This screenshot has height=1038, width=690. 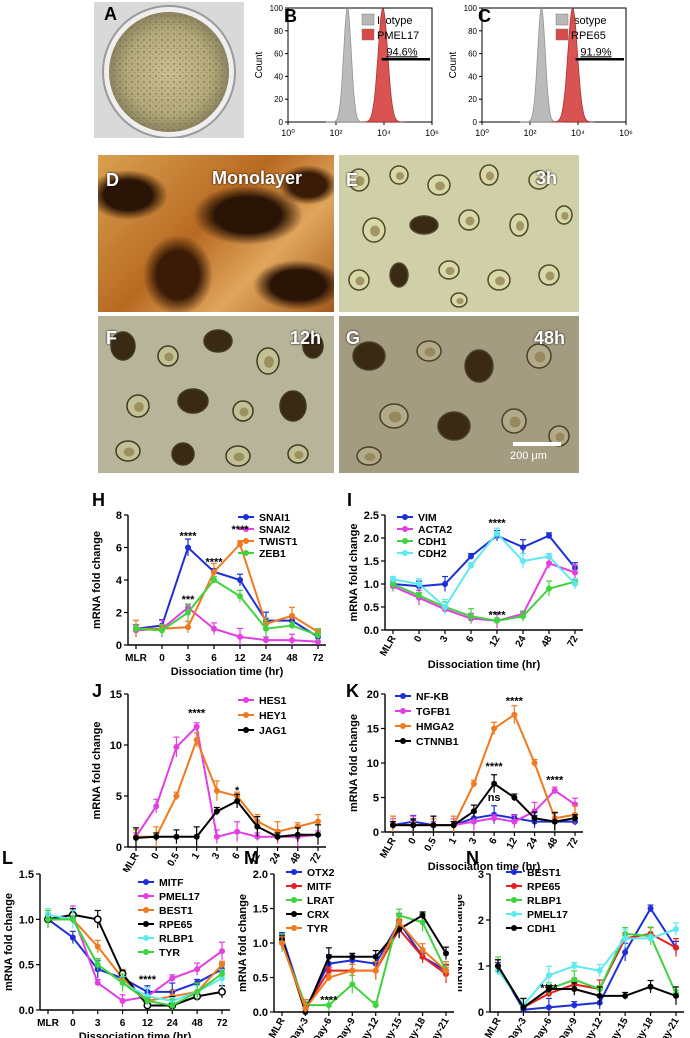 I want to click on legend-label-cdh1: CDH1, so click(x=541, y=929).